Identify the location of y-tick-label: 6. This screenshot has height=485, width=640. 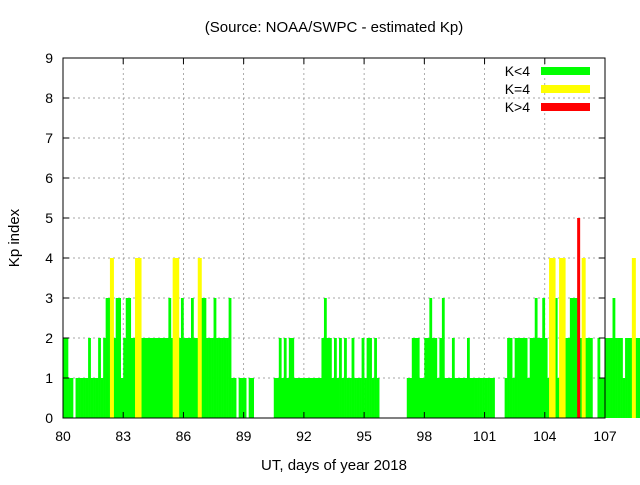
(49, 178).